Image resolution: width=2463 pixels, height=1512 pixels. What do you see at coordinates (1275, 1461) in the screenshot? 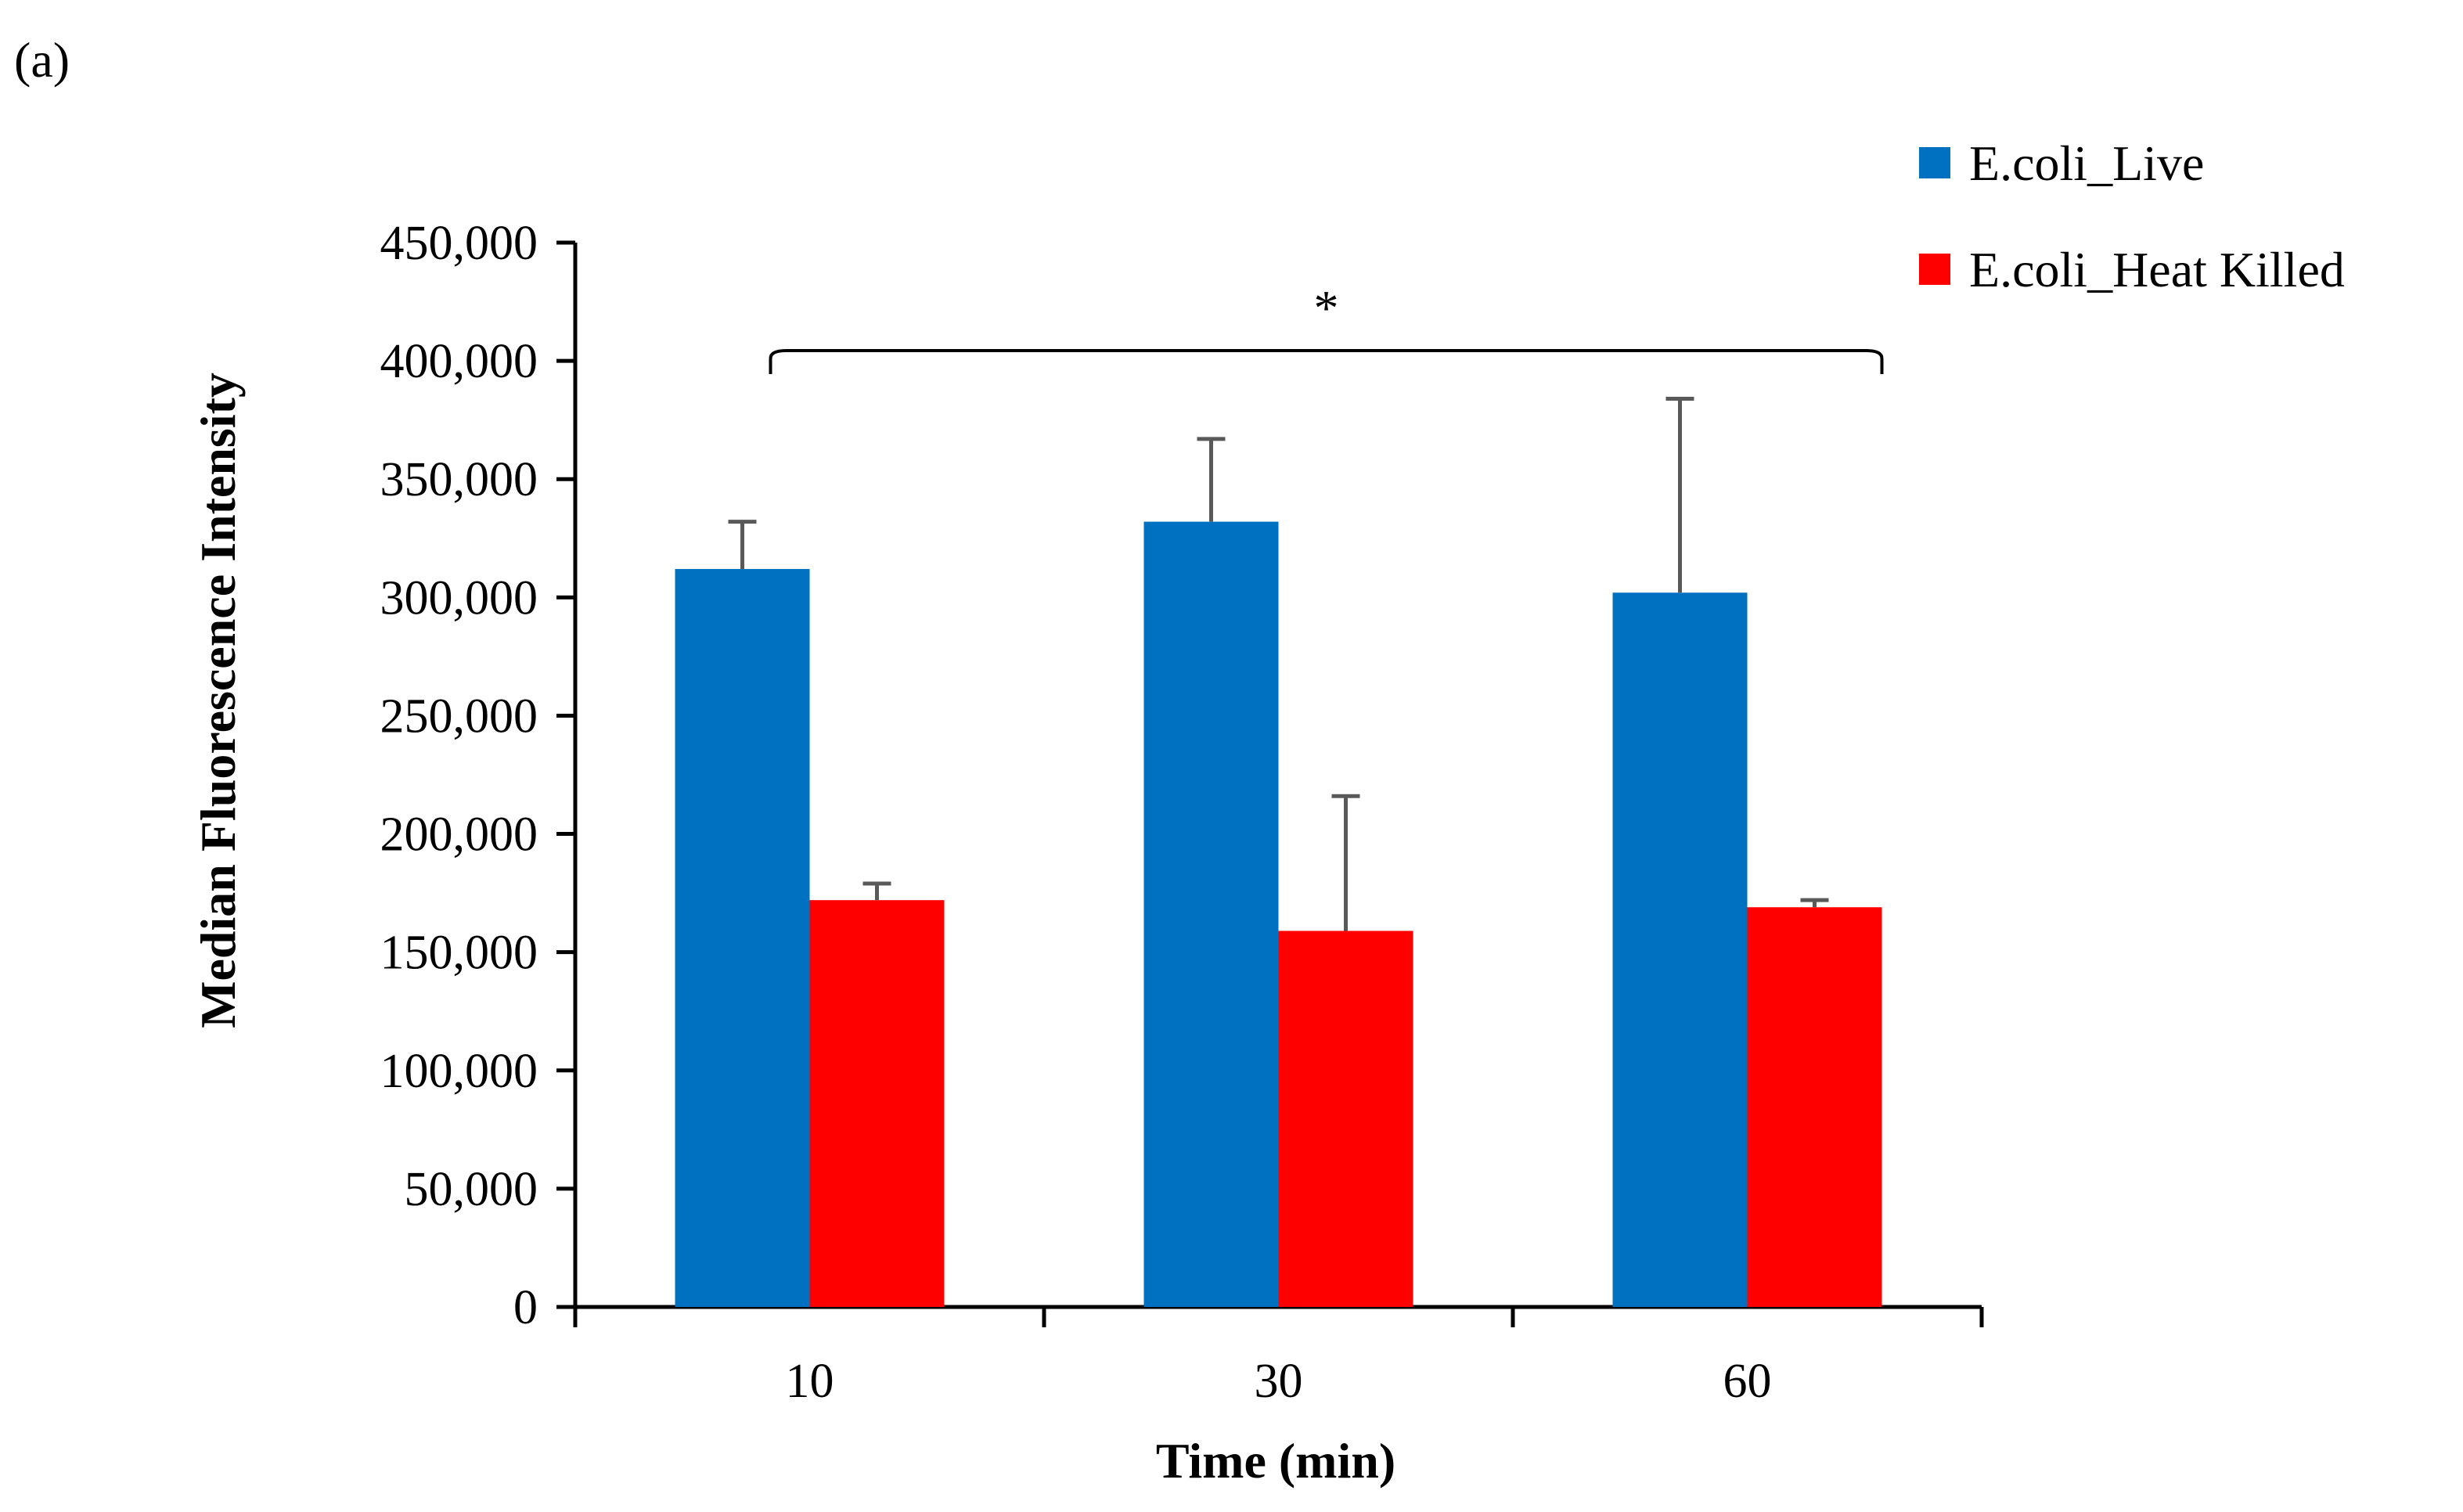
I see `x-axis-title: Time (min)` at bounding box center [1275, 1461].